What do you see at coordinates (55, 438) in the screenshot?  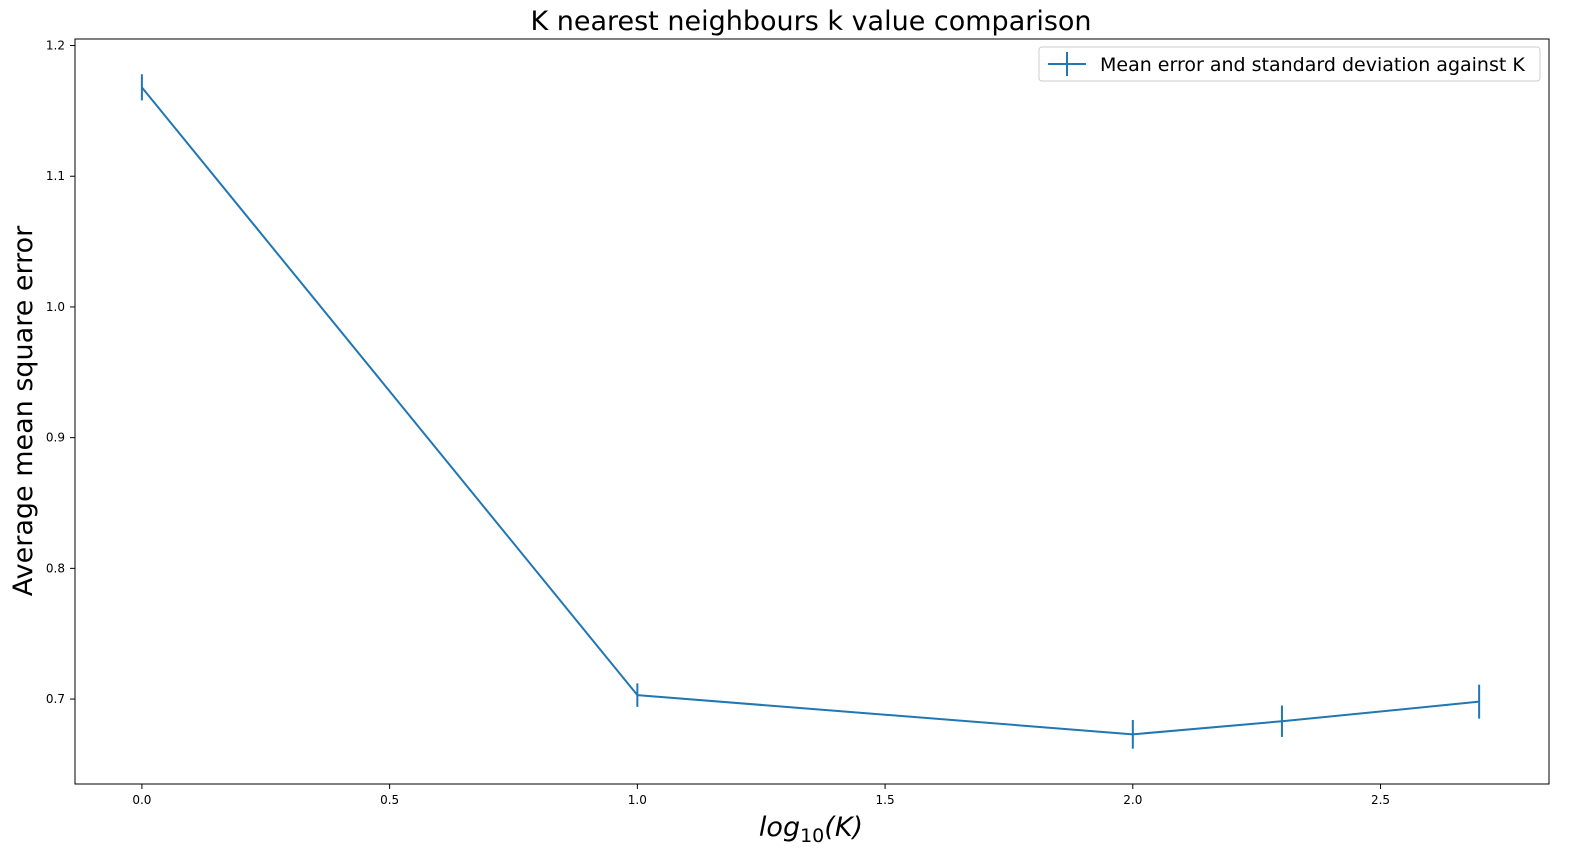 I see `y-tick-label: 0.9` at bounding box center [55, 438].